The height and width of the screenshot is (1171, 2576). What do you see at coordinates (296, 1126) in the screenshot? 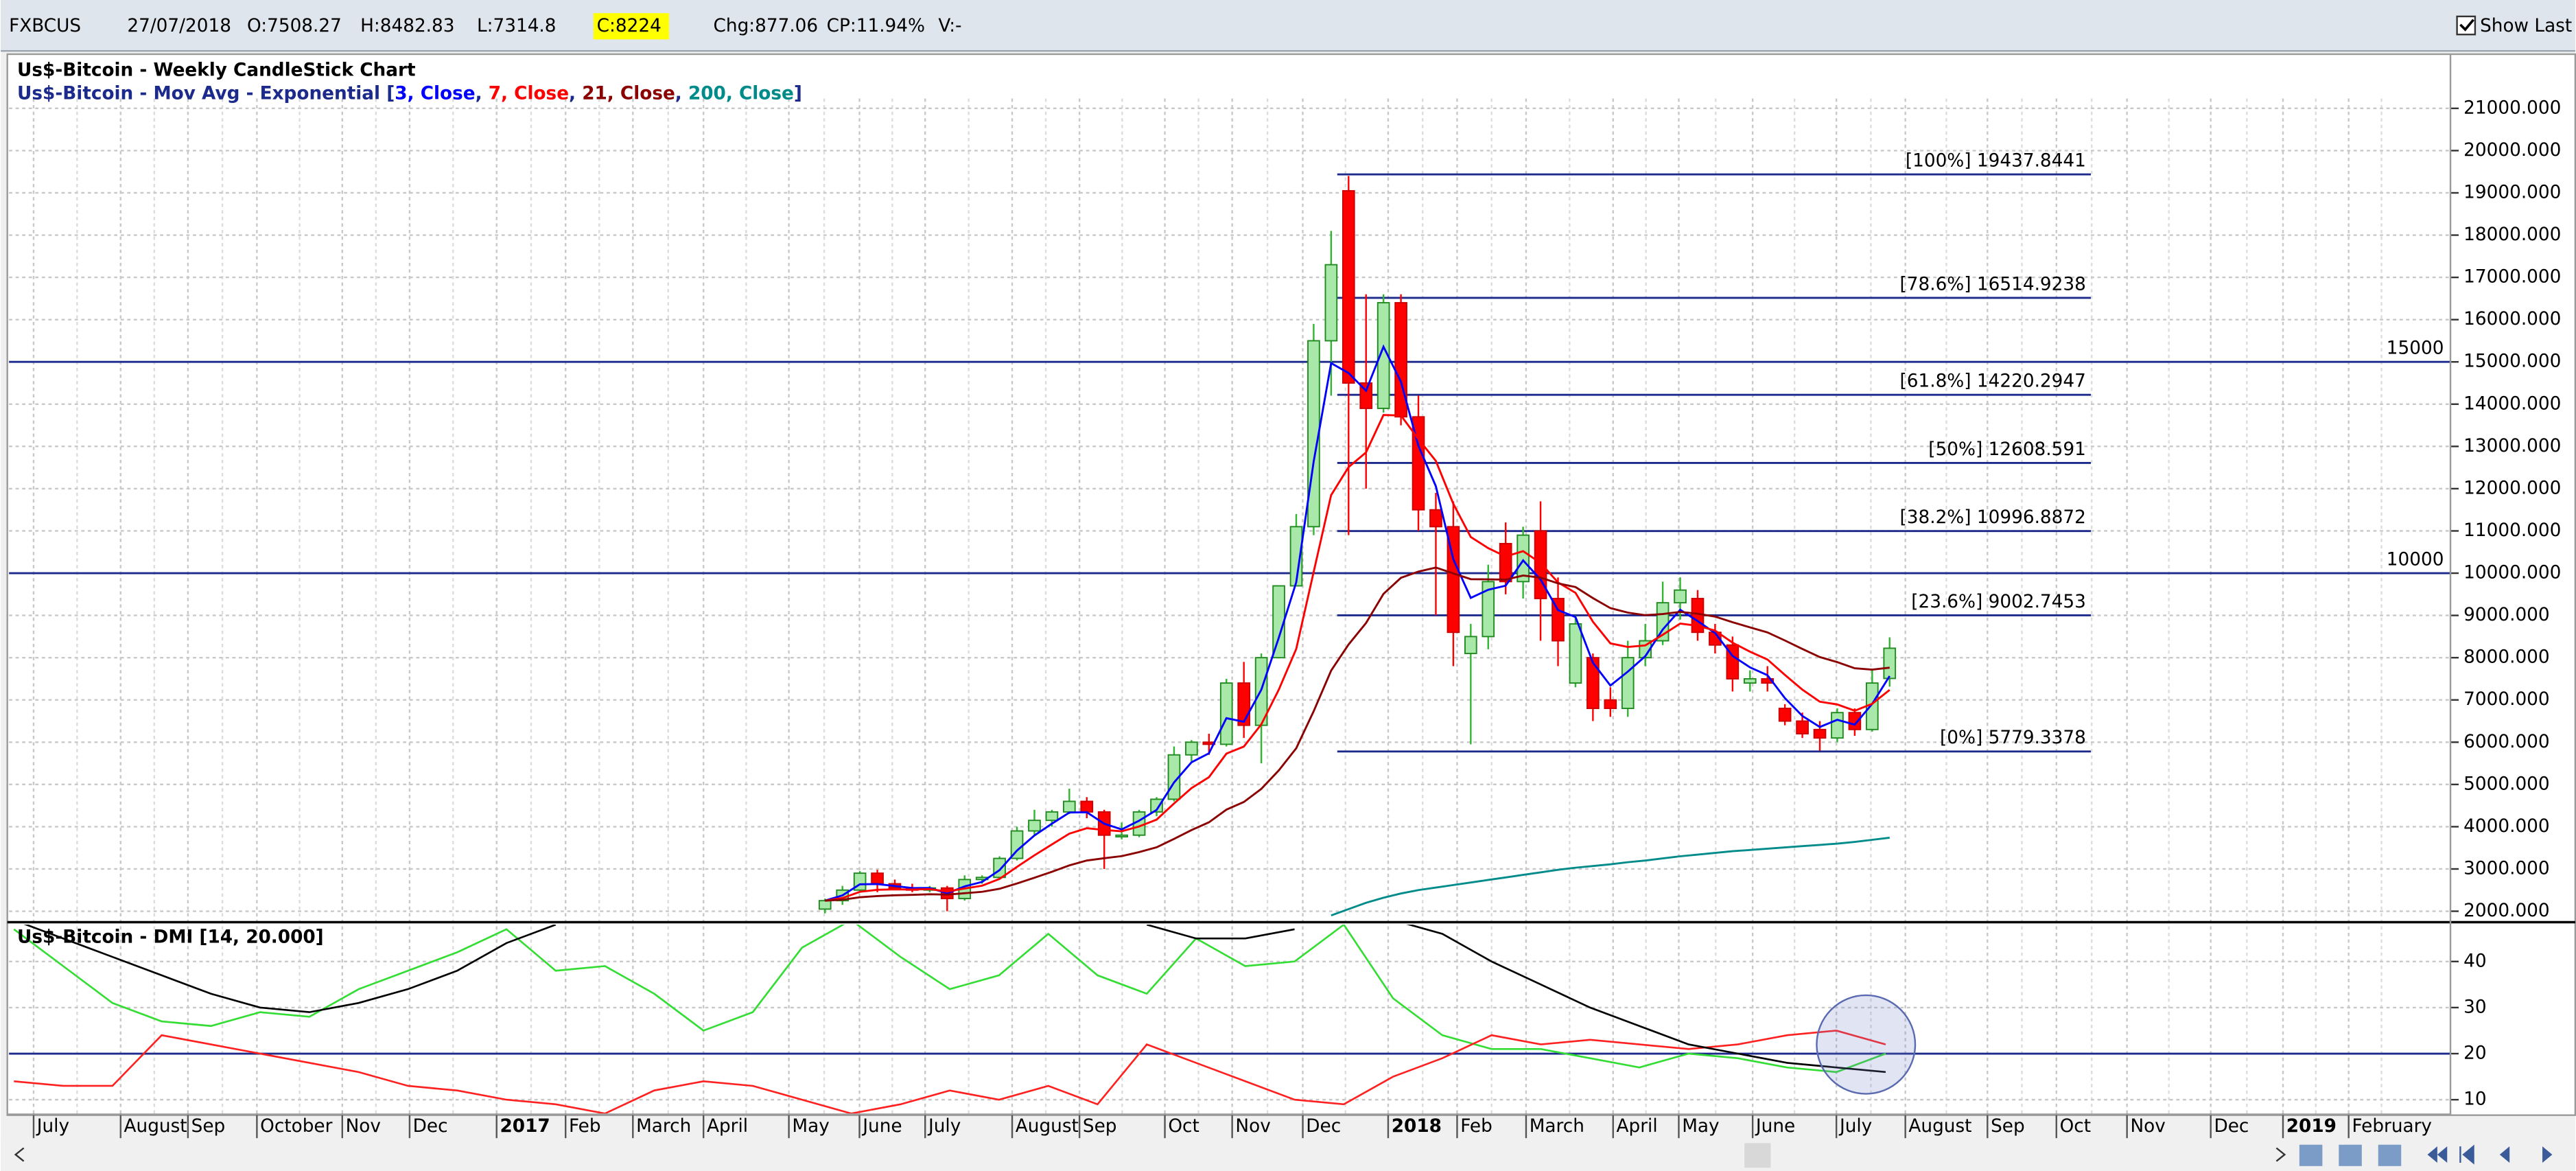
I see `x-tick-label: October` at bounding box center [296, 1126].